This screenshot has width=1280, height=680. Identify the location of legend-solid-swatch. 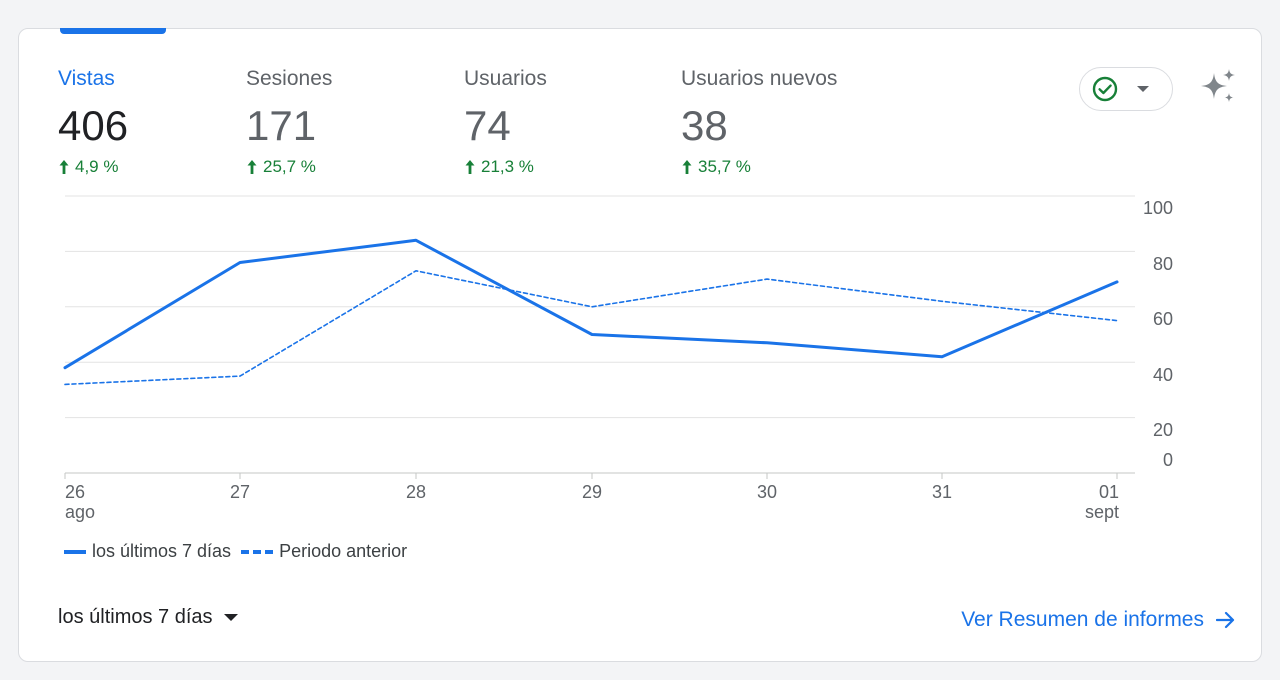
(75, 551).